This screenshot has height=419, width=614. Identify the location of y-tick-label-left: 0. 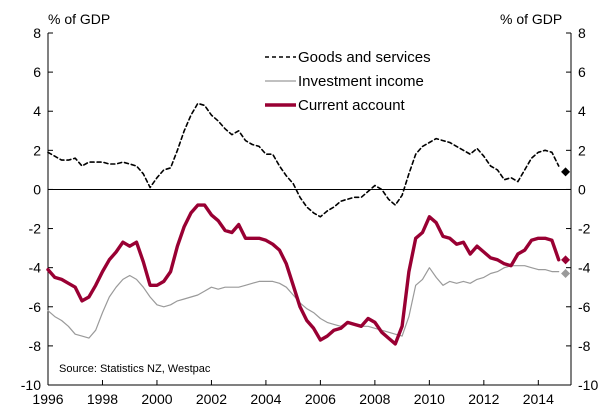
(37, 189).